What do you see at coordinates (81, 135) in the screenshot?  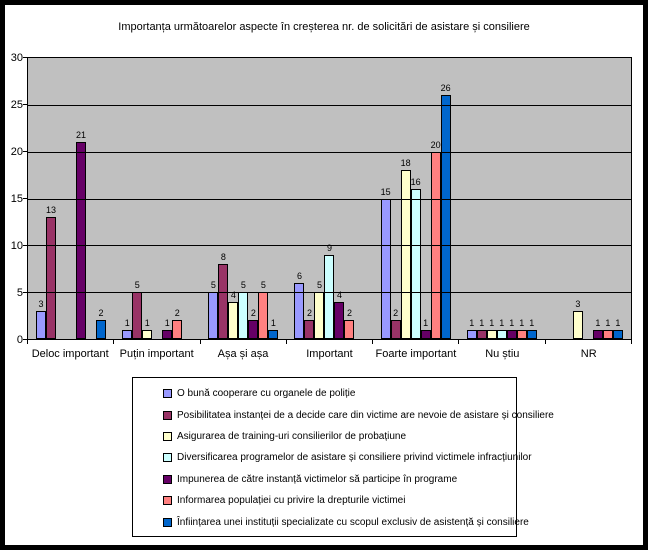 I see `bar-value-label: 21` at bounding box center [81, 135].